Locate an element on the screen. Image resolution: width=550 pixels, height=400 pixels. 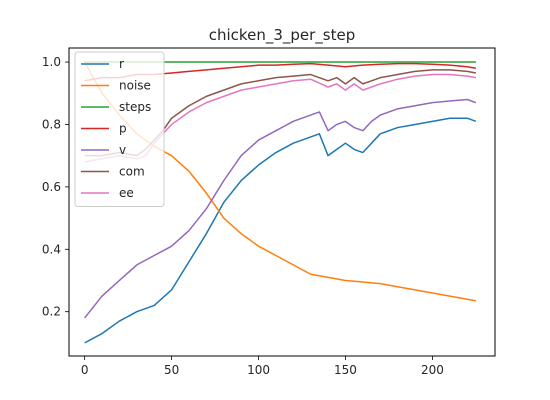
legend-label-com: com is located at coordinates (132, 172).